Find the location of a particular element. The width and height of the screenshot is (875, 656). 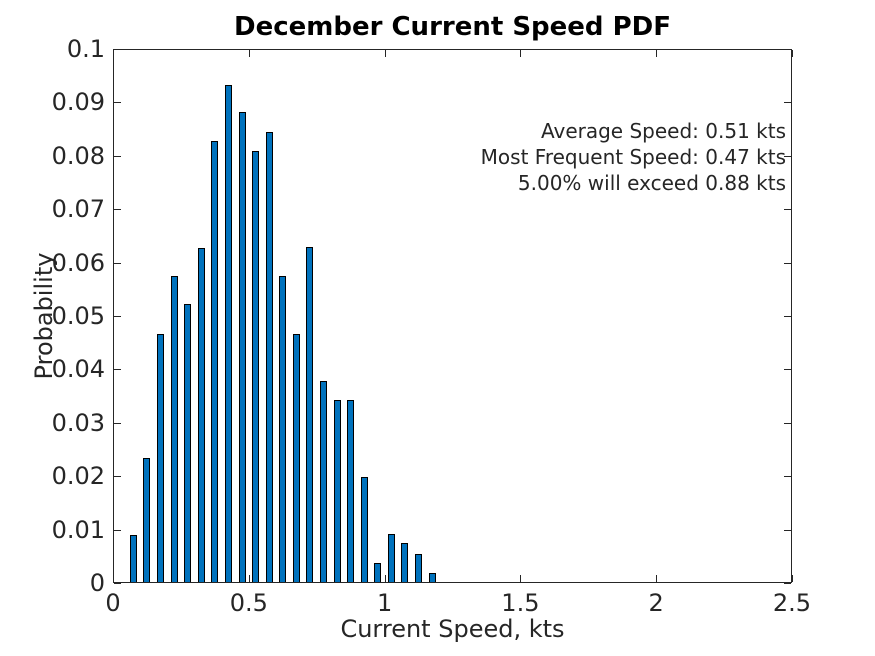

x-tick-label: 0.5 is located at coordinates (248, 603).